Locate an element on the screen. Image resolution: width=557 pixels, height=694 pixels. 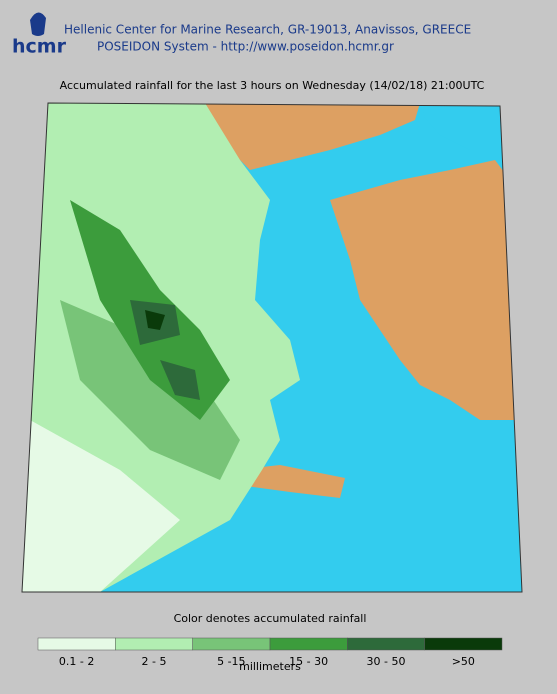
legend-title: Color denotes accumulated rainfall is located at coordinates (270, 618).